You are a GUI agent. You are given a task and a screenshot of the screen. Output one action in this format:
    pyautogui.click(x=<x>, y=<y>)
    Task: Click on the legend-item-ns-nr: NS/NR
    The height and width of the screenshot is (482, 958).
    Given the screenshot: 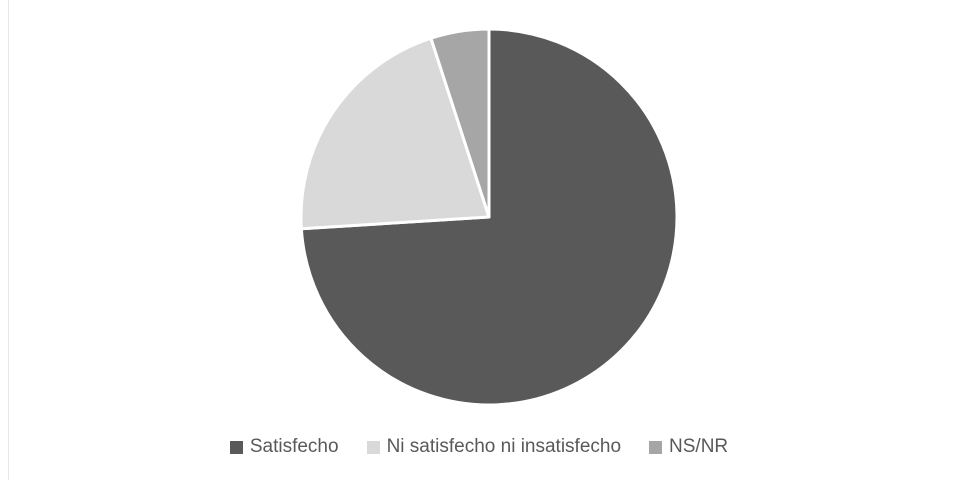 What is the action you would take?
    pyautogui.click(x=688, y=447)
    